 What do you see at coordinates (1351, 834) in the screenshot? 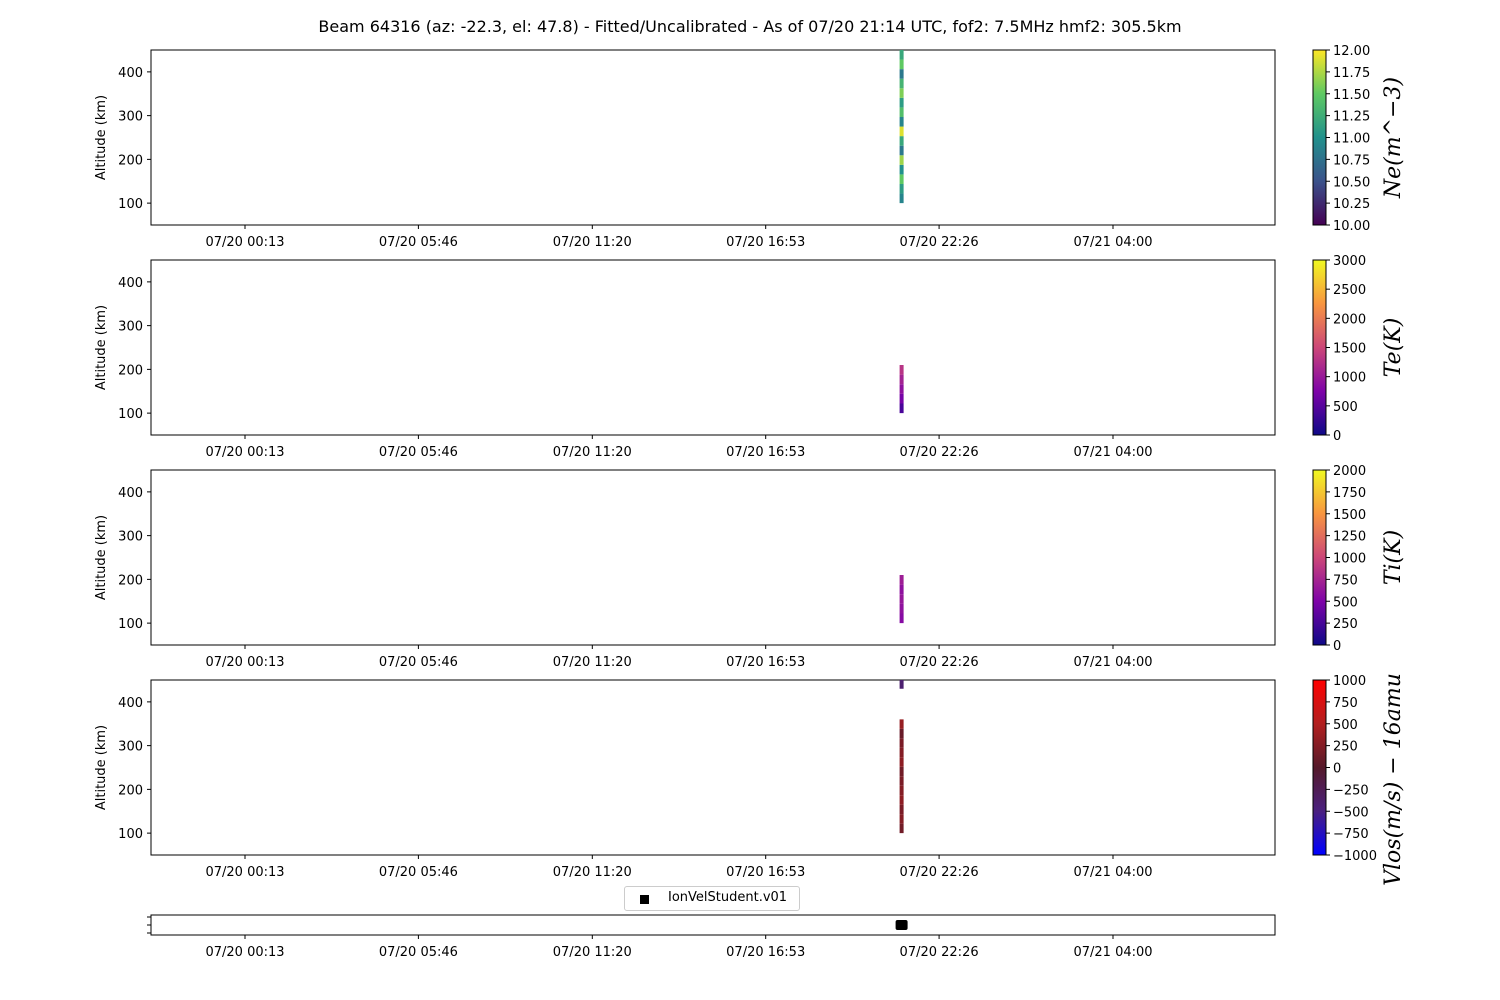
I see `colorbar-tick-label: −750` at bounding box center [1351, 834].